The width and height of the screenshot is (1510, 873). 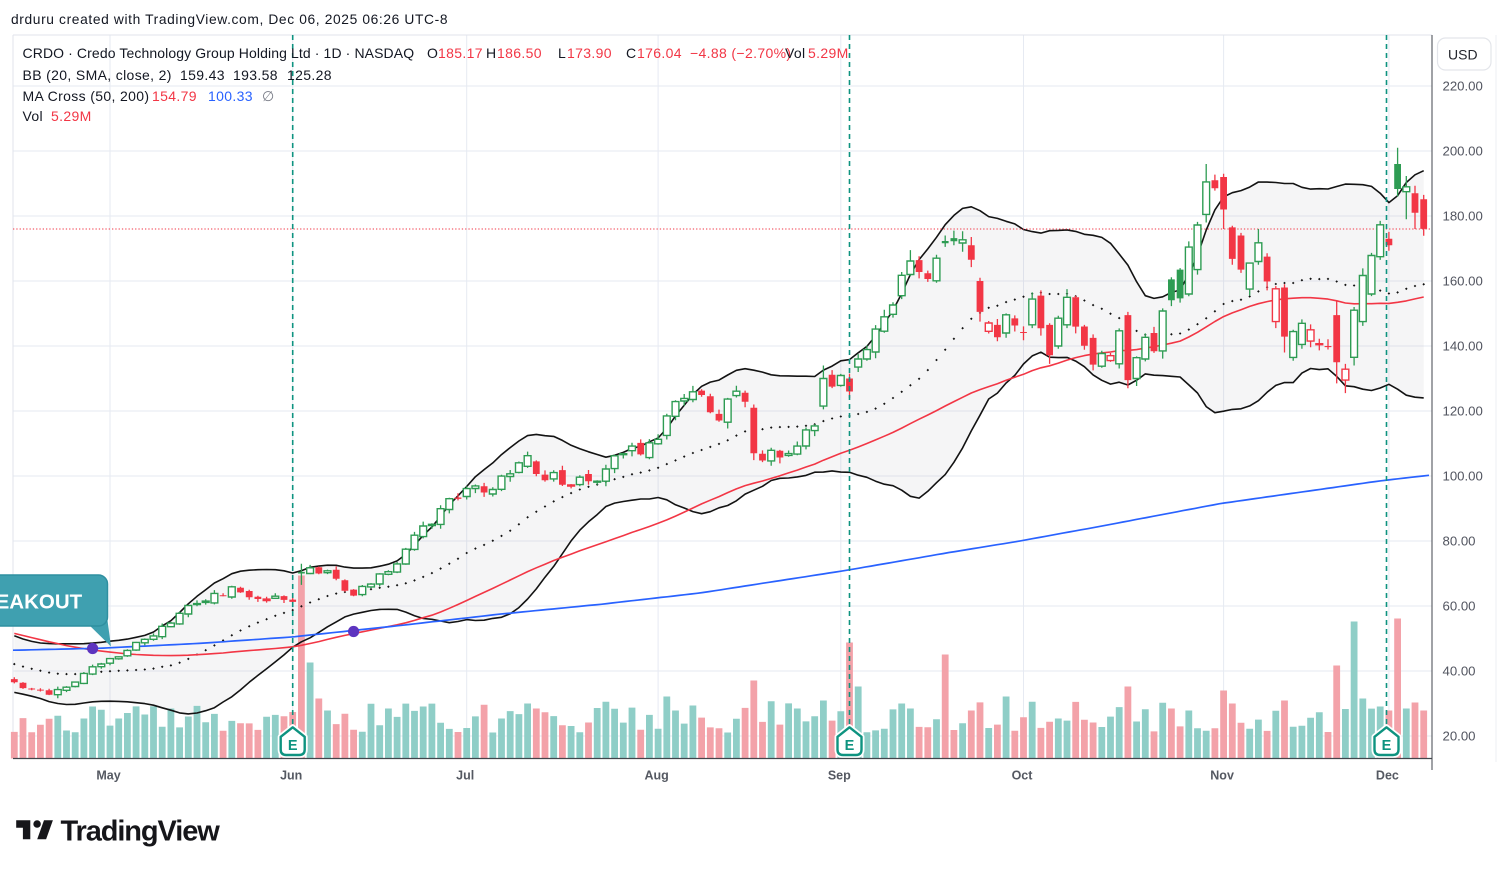 I want to click on svg-text: 180.00, so click(x=1463, y=216).